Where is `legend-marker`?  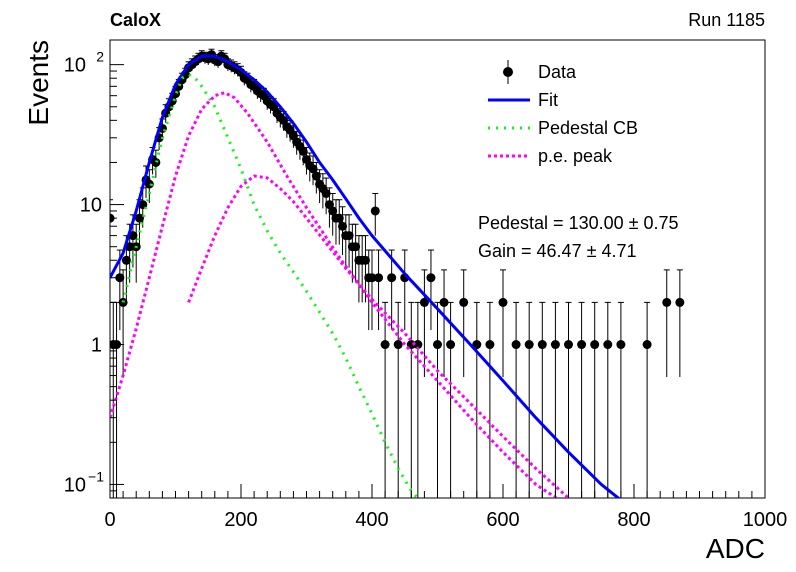 legend-marker is located at coordinates (508, 72).